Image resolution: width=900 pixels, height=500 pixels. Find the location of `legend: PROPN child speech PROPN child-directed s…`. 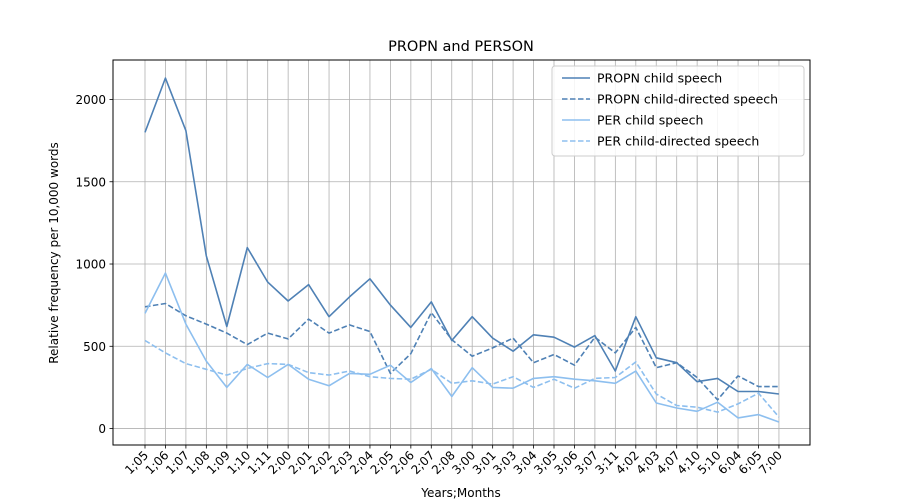

legend: PROPN child speech PROPN child-directed s… is located at coordinates (678, 111).